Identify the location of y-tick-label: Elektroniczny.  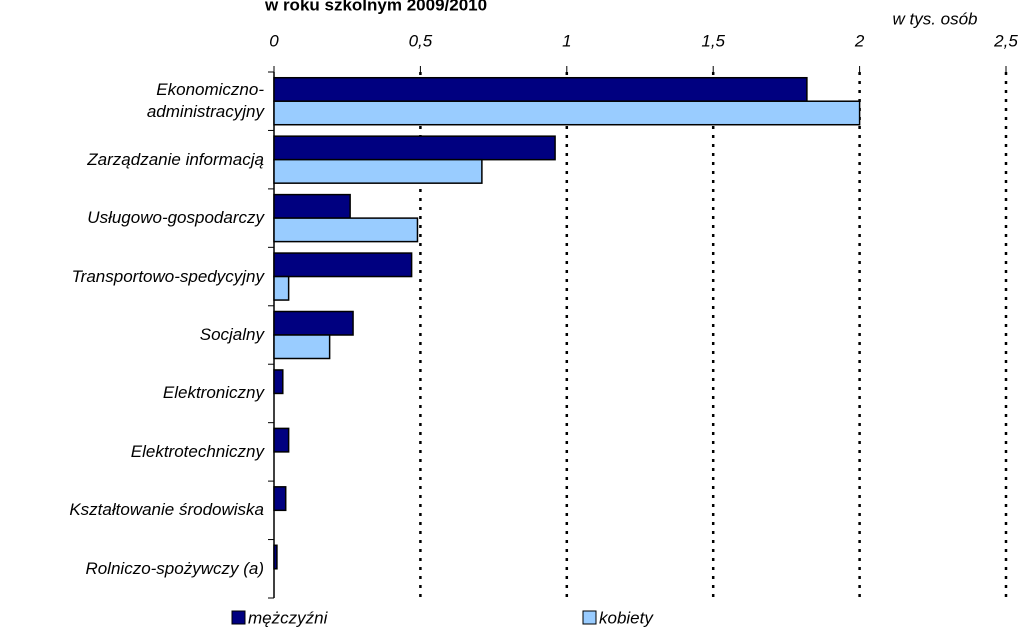
(213, 393).